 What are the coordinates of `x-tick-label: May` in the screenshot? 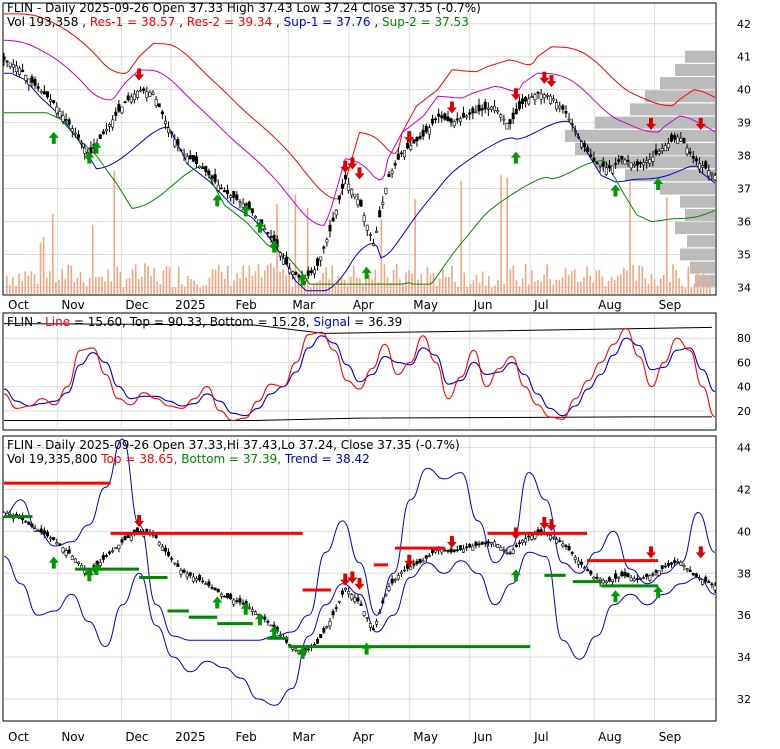 It's located at (425, 737).